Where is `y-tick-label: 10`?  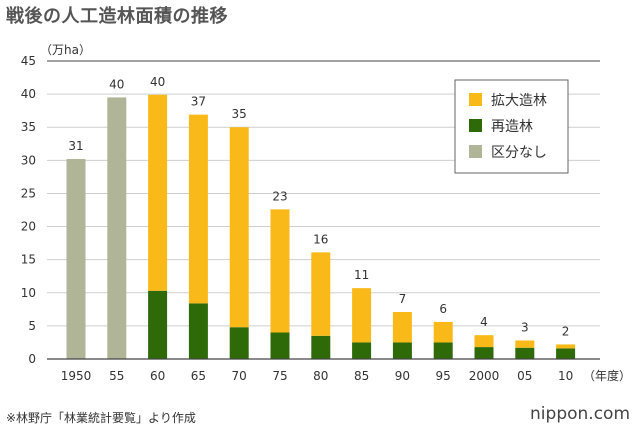
y-tick-label: 10 is located at coordinates (28, 293).